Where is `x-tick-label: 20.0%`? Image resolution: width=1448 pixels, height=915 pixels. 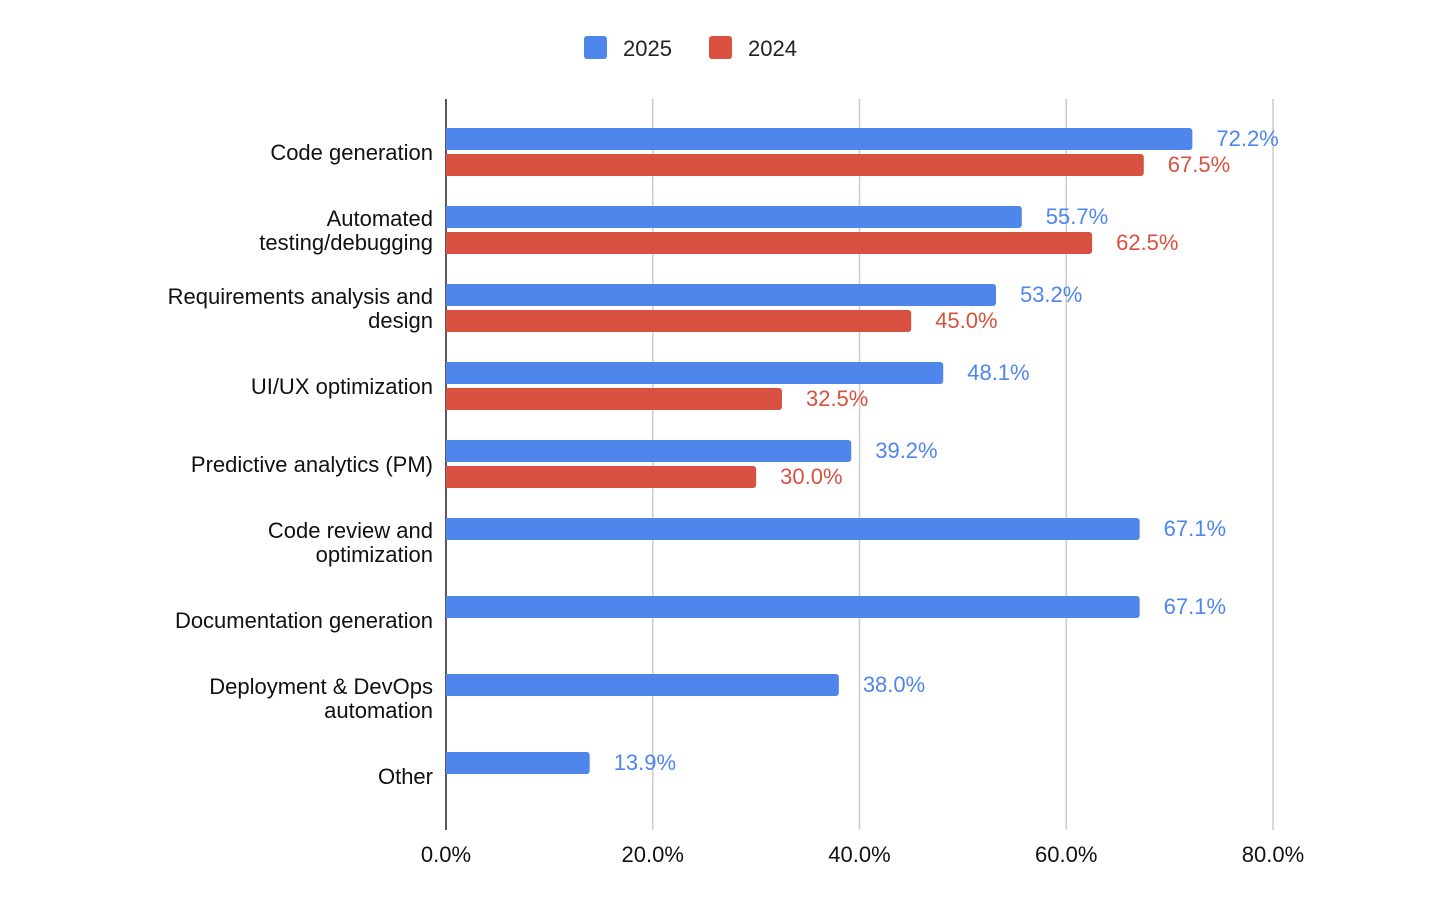 x-tick-label: 20.0% is located at coordinates (653, 854).